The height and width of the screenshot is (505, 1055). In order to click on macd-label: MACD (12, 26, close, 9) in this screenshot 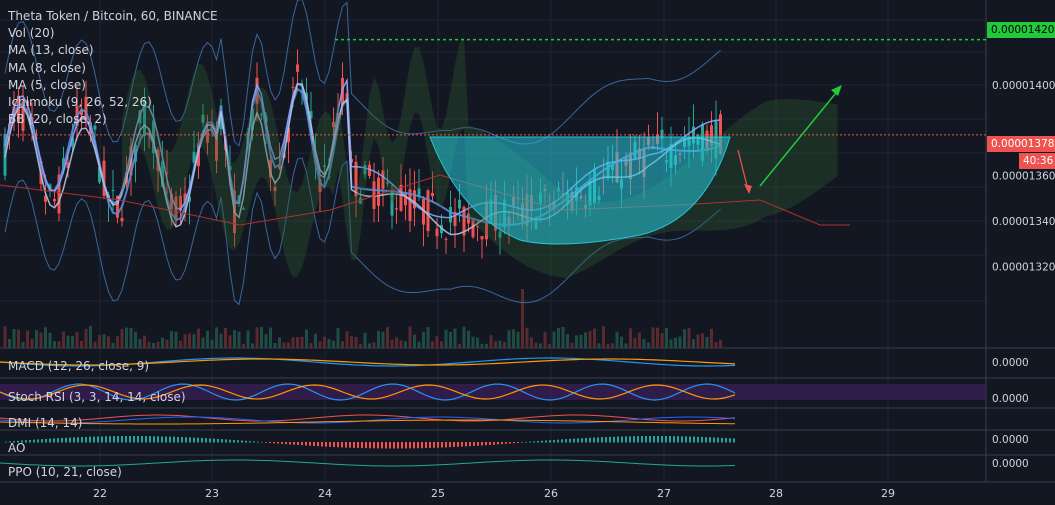, I will do `click(79, 366)`.